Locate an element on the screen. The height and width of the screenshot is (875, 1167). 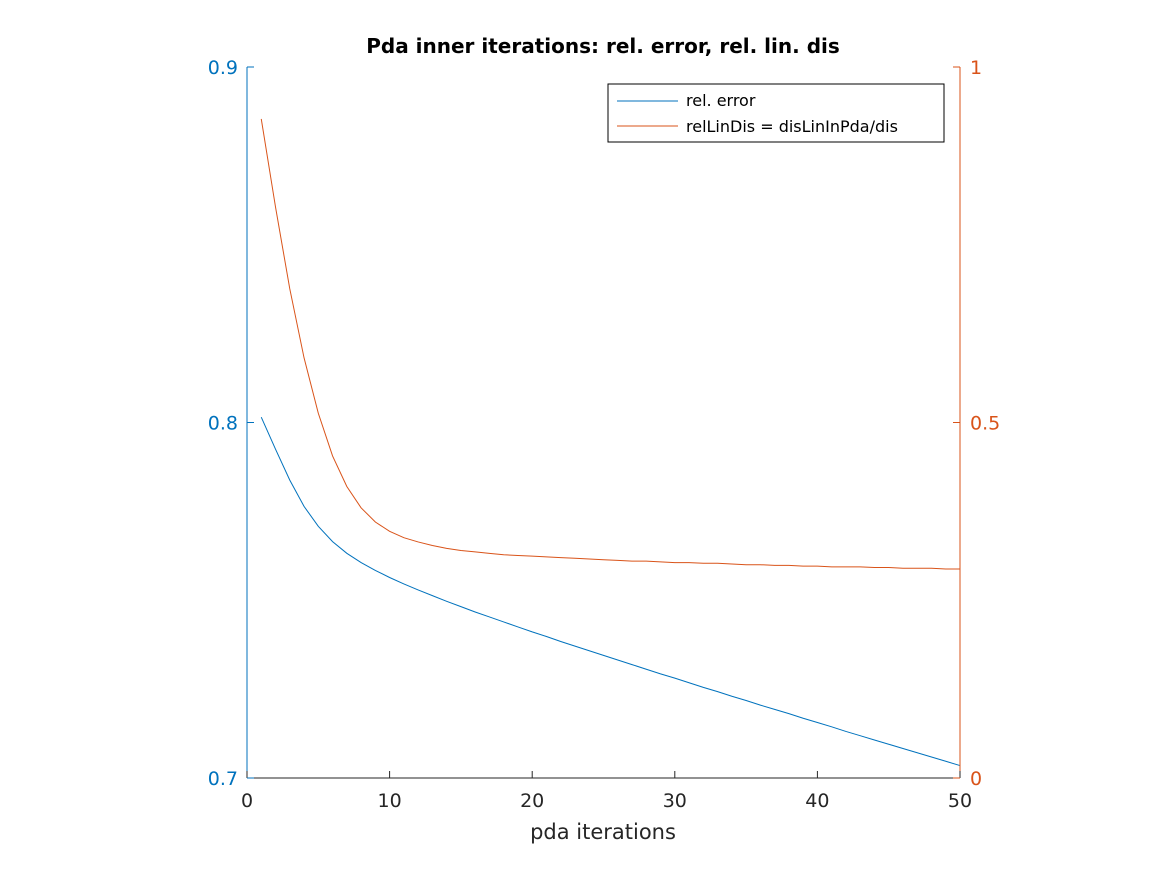
x-tick-label: 10 is located at coordinates (390, 801).